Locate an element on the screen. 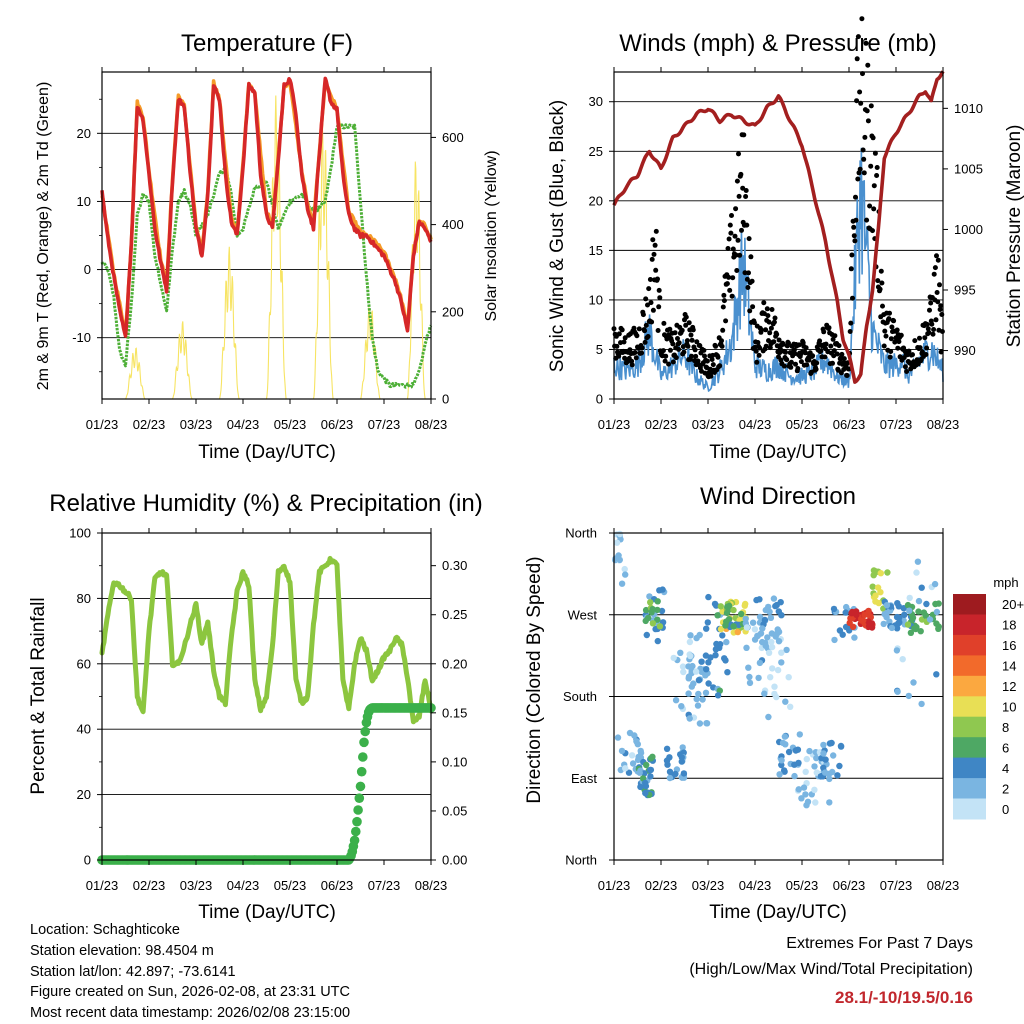 This screenshot has height=1024, width=1024. colorbar-label: 0 is located at coordinates (1005, 809).